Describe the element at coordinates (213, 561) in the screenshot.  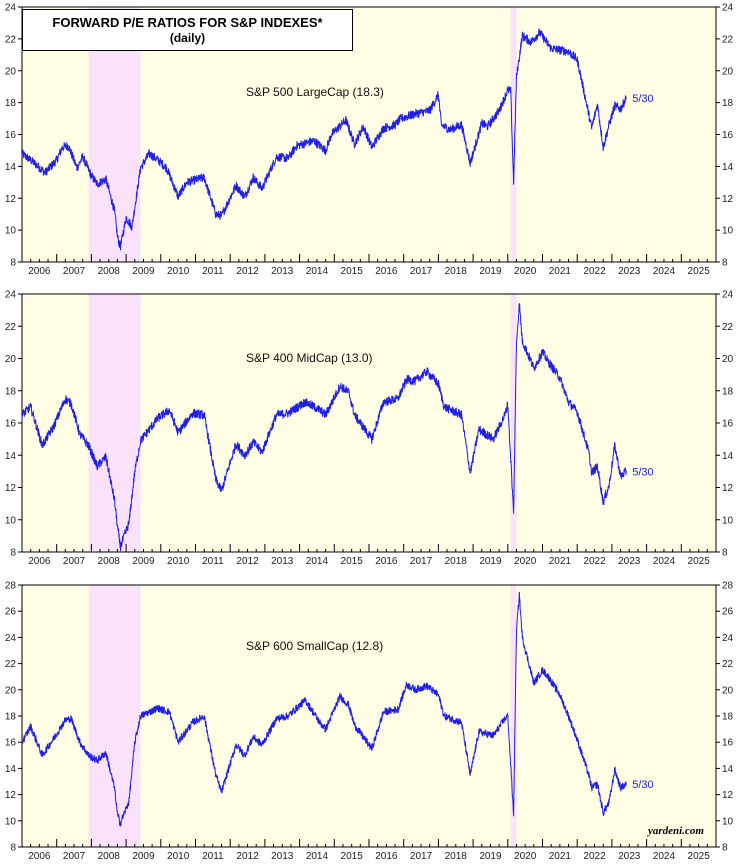
I see `x-tick-label: 2011` at that location.